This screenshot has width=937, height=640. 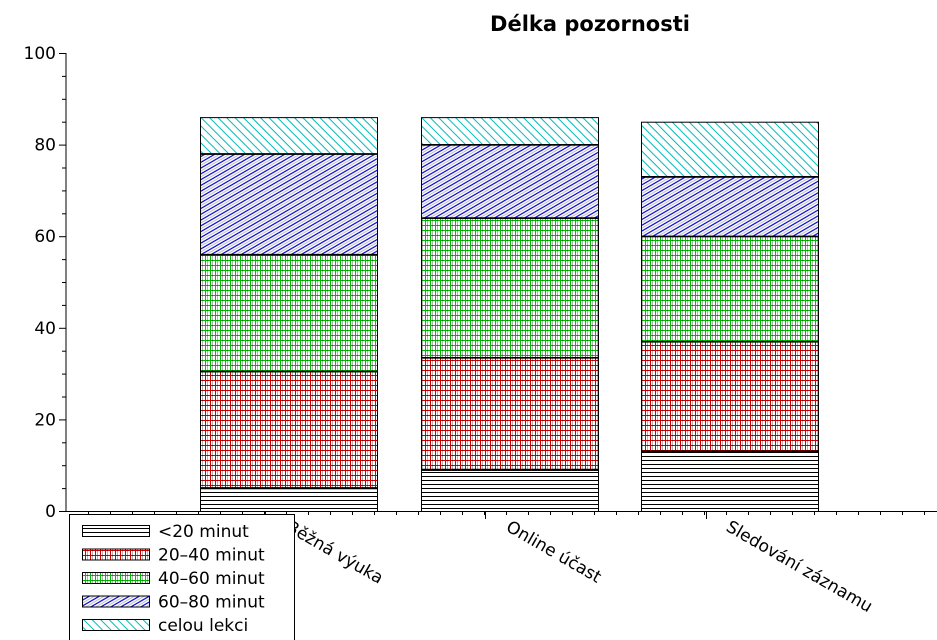 I want to click on x-category-label: Sledování záznamu, so click(x=799, y=567).